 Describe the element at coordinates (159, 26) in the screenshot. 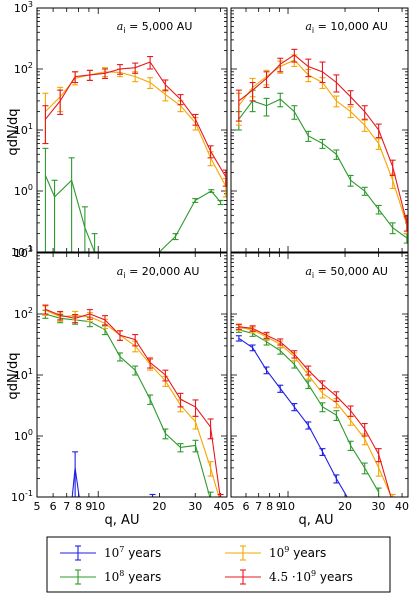

I see `annotation-value: = 5,000 AU` at that location.